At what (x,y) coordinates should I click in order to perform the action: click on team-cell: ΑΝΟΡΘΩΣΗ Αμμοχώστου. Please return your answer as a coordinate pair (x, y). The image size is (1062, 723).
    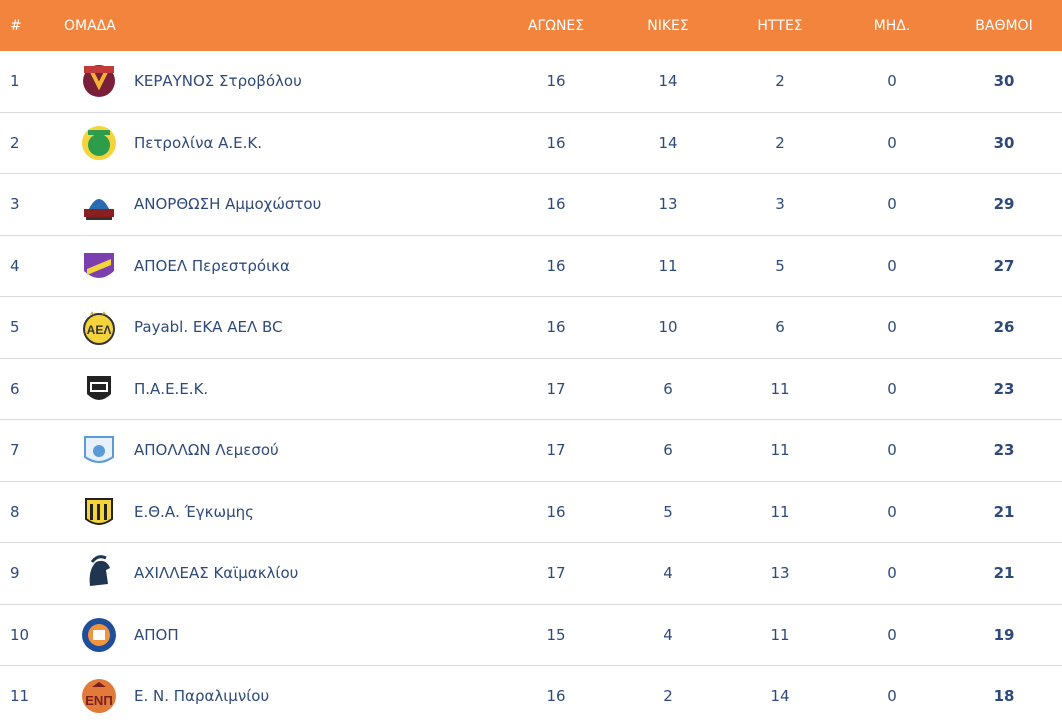
    Looking at the image, I should click on (281, 204).